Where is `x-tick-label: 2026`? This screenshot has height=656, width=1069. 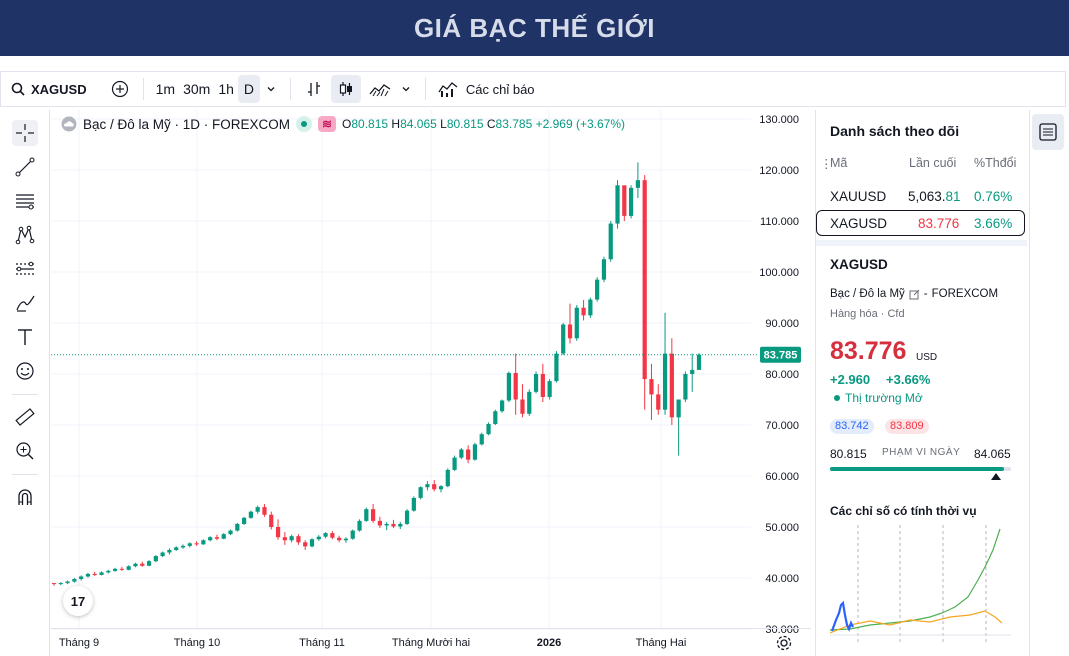
x-tick-label: 2026 is located at coordinates (549, 643).